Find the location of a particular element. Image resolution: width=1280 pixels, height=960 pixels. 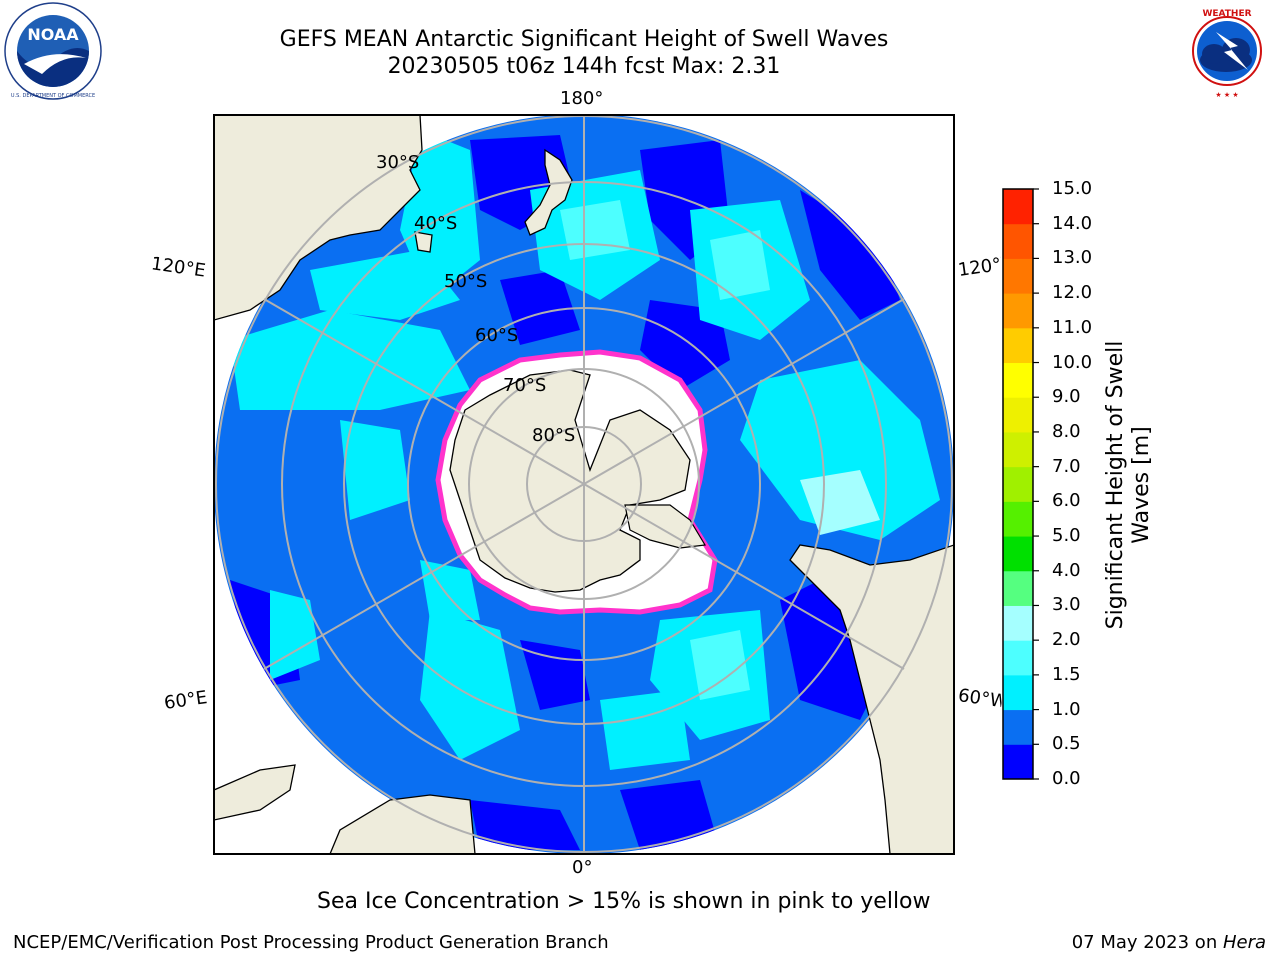

colorbar-tick-label: 4.0 is located at coordinates (1066, 570).